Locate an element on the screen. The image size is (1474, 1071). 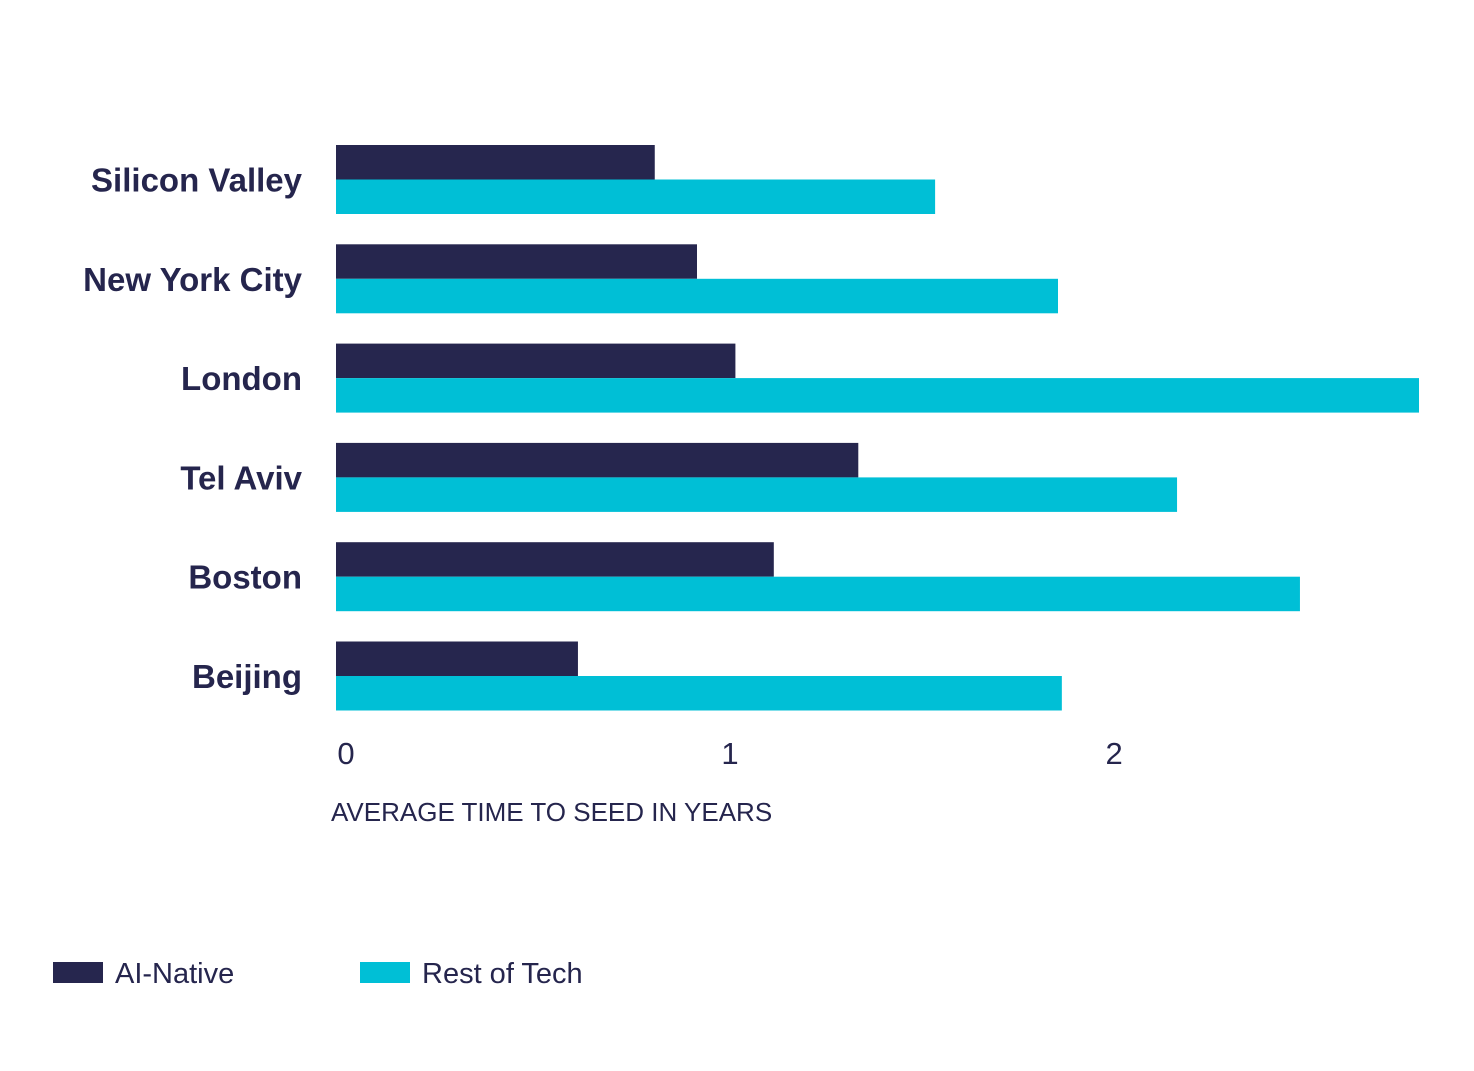
legend-swatch-ai-native is located at coordinates (78, 972).